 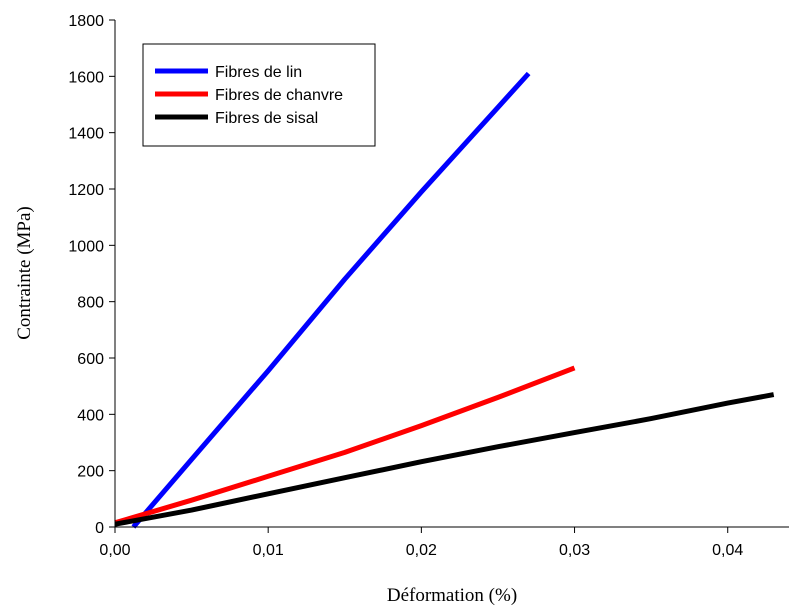 What do you see at coordinates (90, 415) in the screenshot?
I see `y-tick-label: 400` at bounding box center [90, 415].